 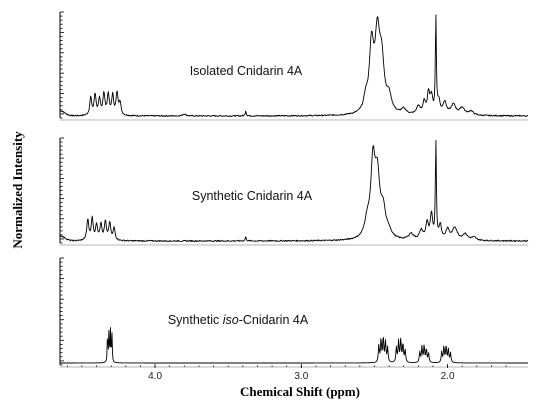 I want to click on series-label-3: Synthetic iso-Cnidarin 4A, so click(x=238, y=320).